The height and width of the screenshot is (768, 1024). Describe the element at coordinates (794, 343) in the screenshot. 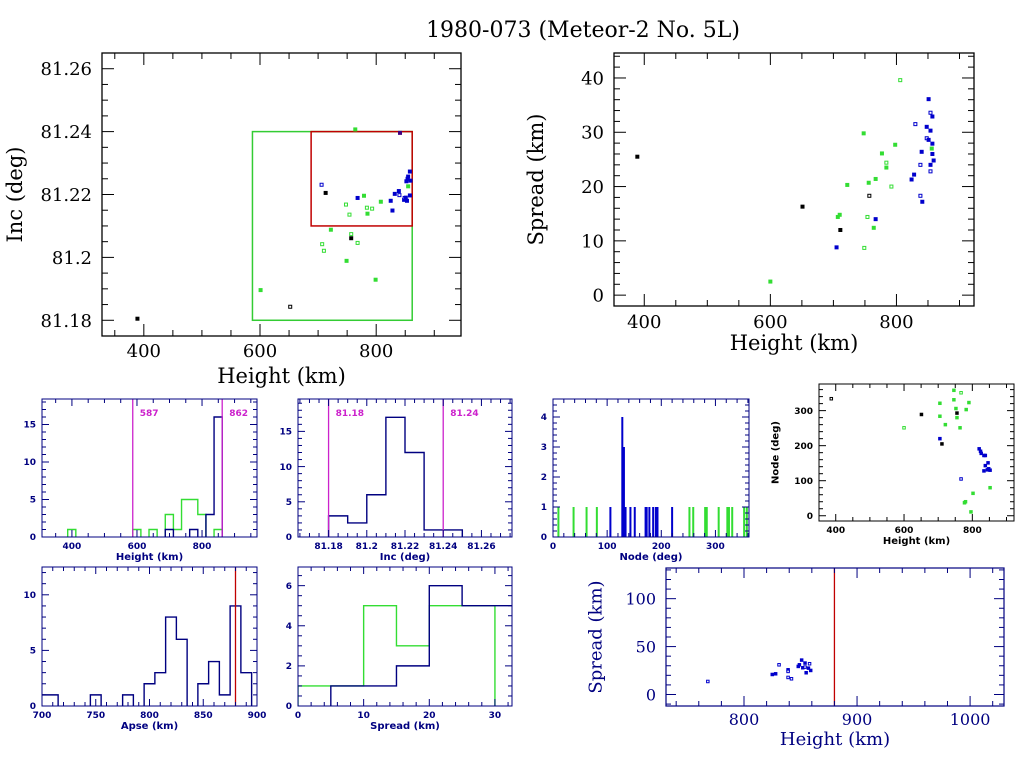

I see `x-axis-label: Height (km)` at that location.